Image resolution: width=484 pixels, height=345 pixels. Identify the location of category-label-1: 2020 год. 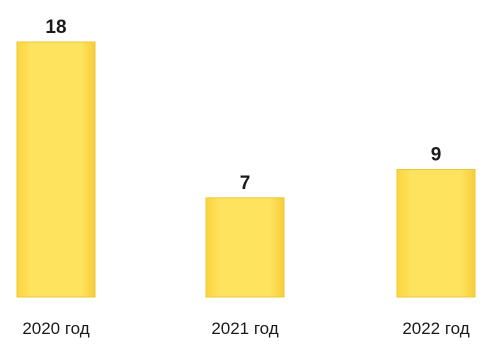
(55, 328).